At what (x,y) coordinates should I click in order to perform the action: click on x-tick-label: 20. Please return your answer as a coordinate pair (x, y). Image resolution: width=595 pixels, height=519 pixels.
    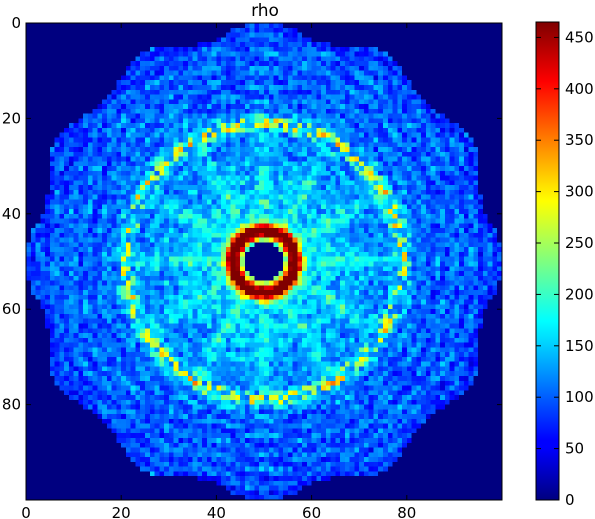
    Looking at the image, I should click on (121, 511).